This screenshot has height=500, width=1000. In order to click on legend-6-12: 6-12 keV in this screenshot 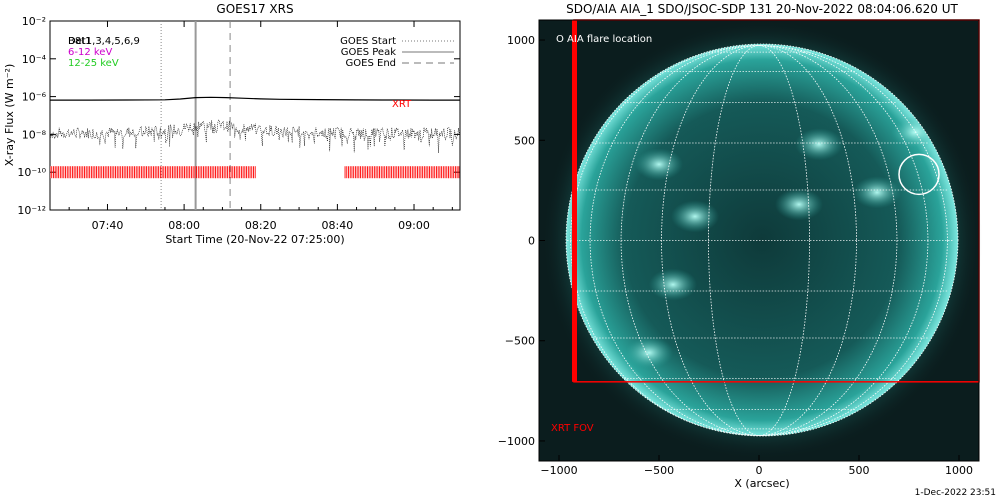, I will do `click(90, 52)`.